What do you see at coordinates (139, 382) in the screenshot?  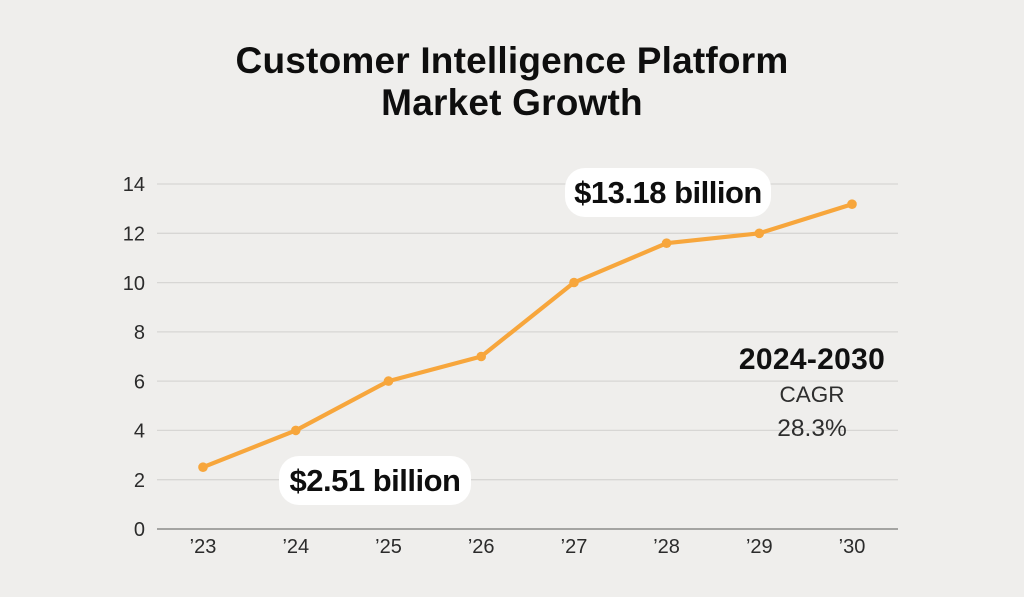 I see `svg-text: 6` at bounding box center [139, 382].